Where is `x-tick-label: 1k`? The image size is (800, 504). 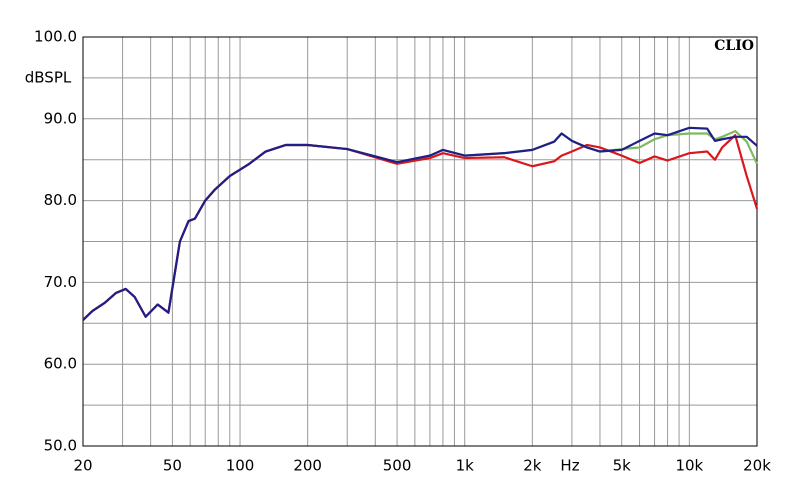 x-tick-label: 1k is located at coordinates (465, 466).